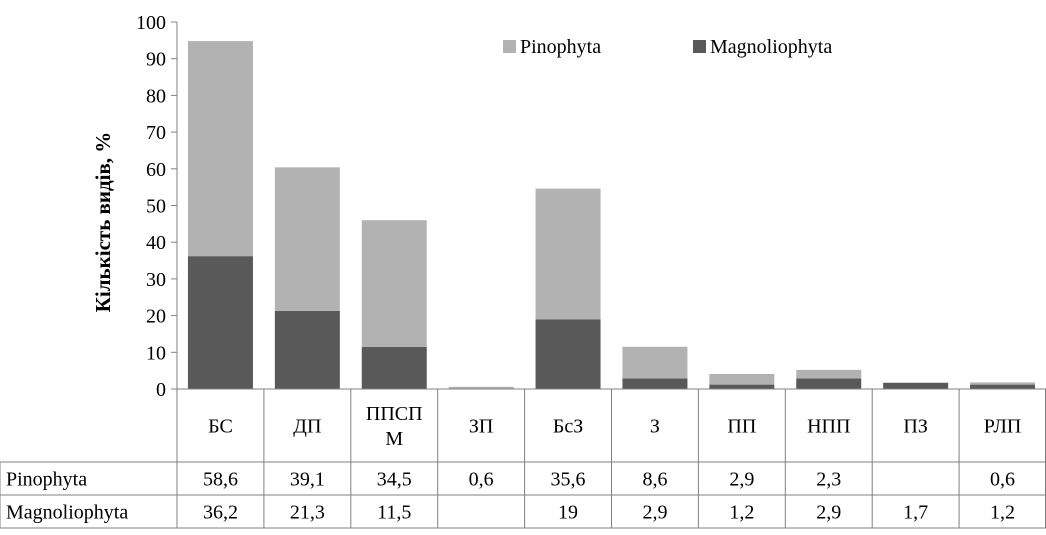  What do you see at coordinates (394, 480) in the screenshot?
I see `table-cell: 34,5` at bounding box center [394, 480].